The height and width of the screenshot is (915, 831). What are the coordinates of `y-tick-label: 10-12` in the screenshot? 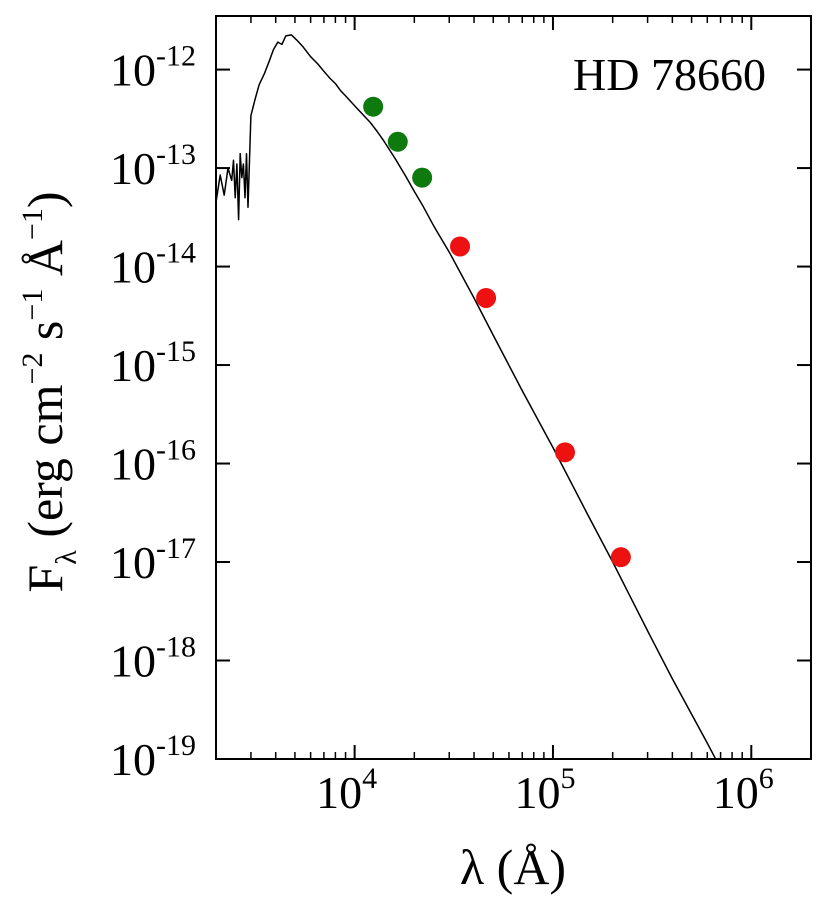 It's located at (153, 68).